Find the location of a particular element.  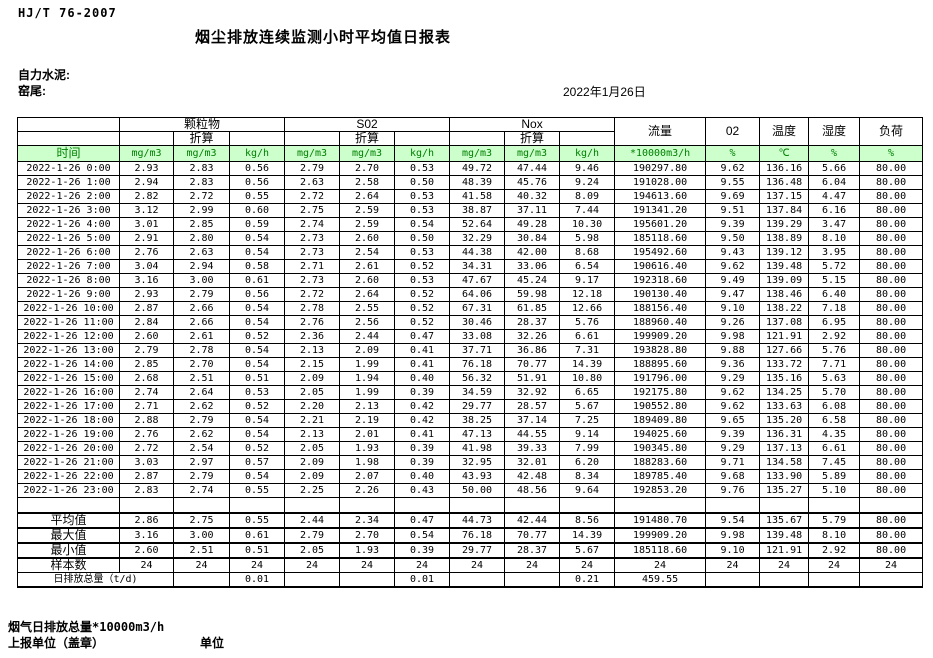

value-cell: 2.13 is located at coordinates (312, 350).